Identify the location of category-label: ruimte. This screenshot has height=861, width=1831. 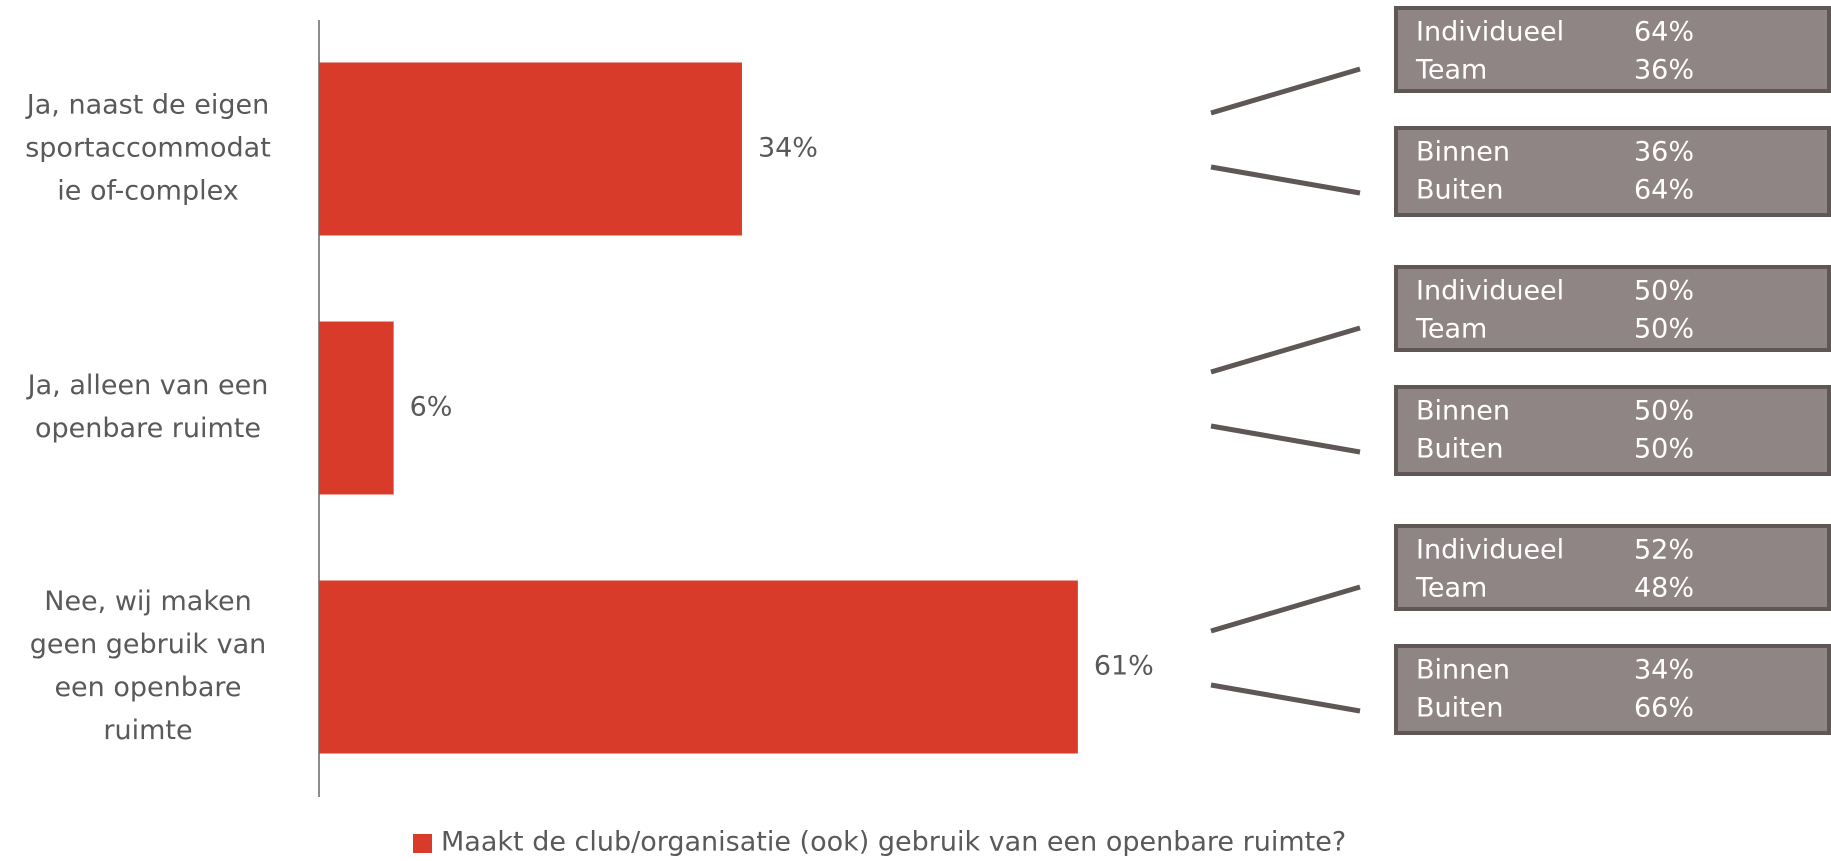
(147, 730).